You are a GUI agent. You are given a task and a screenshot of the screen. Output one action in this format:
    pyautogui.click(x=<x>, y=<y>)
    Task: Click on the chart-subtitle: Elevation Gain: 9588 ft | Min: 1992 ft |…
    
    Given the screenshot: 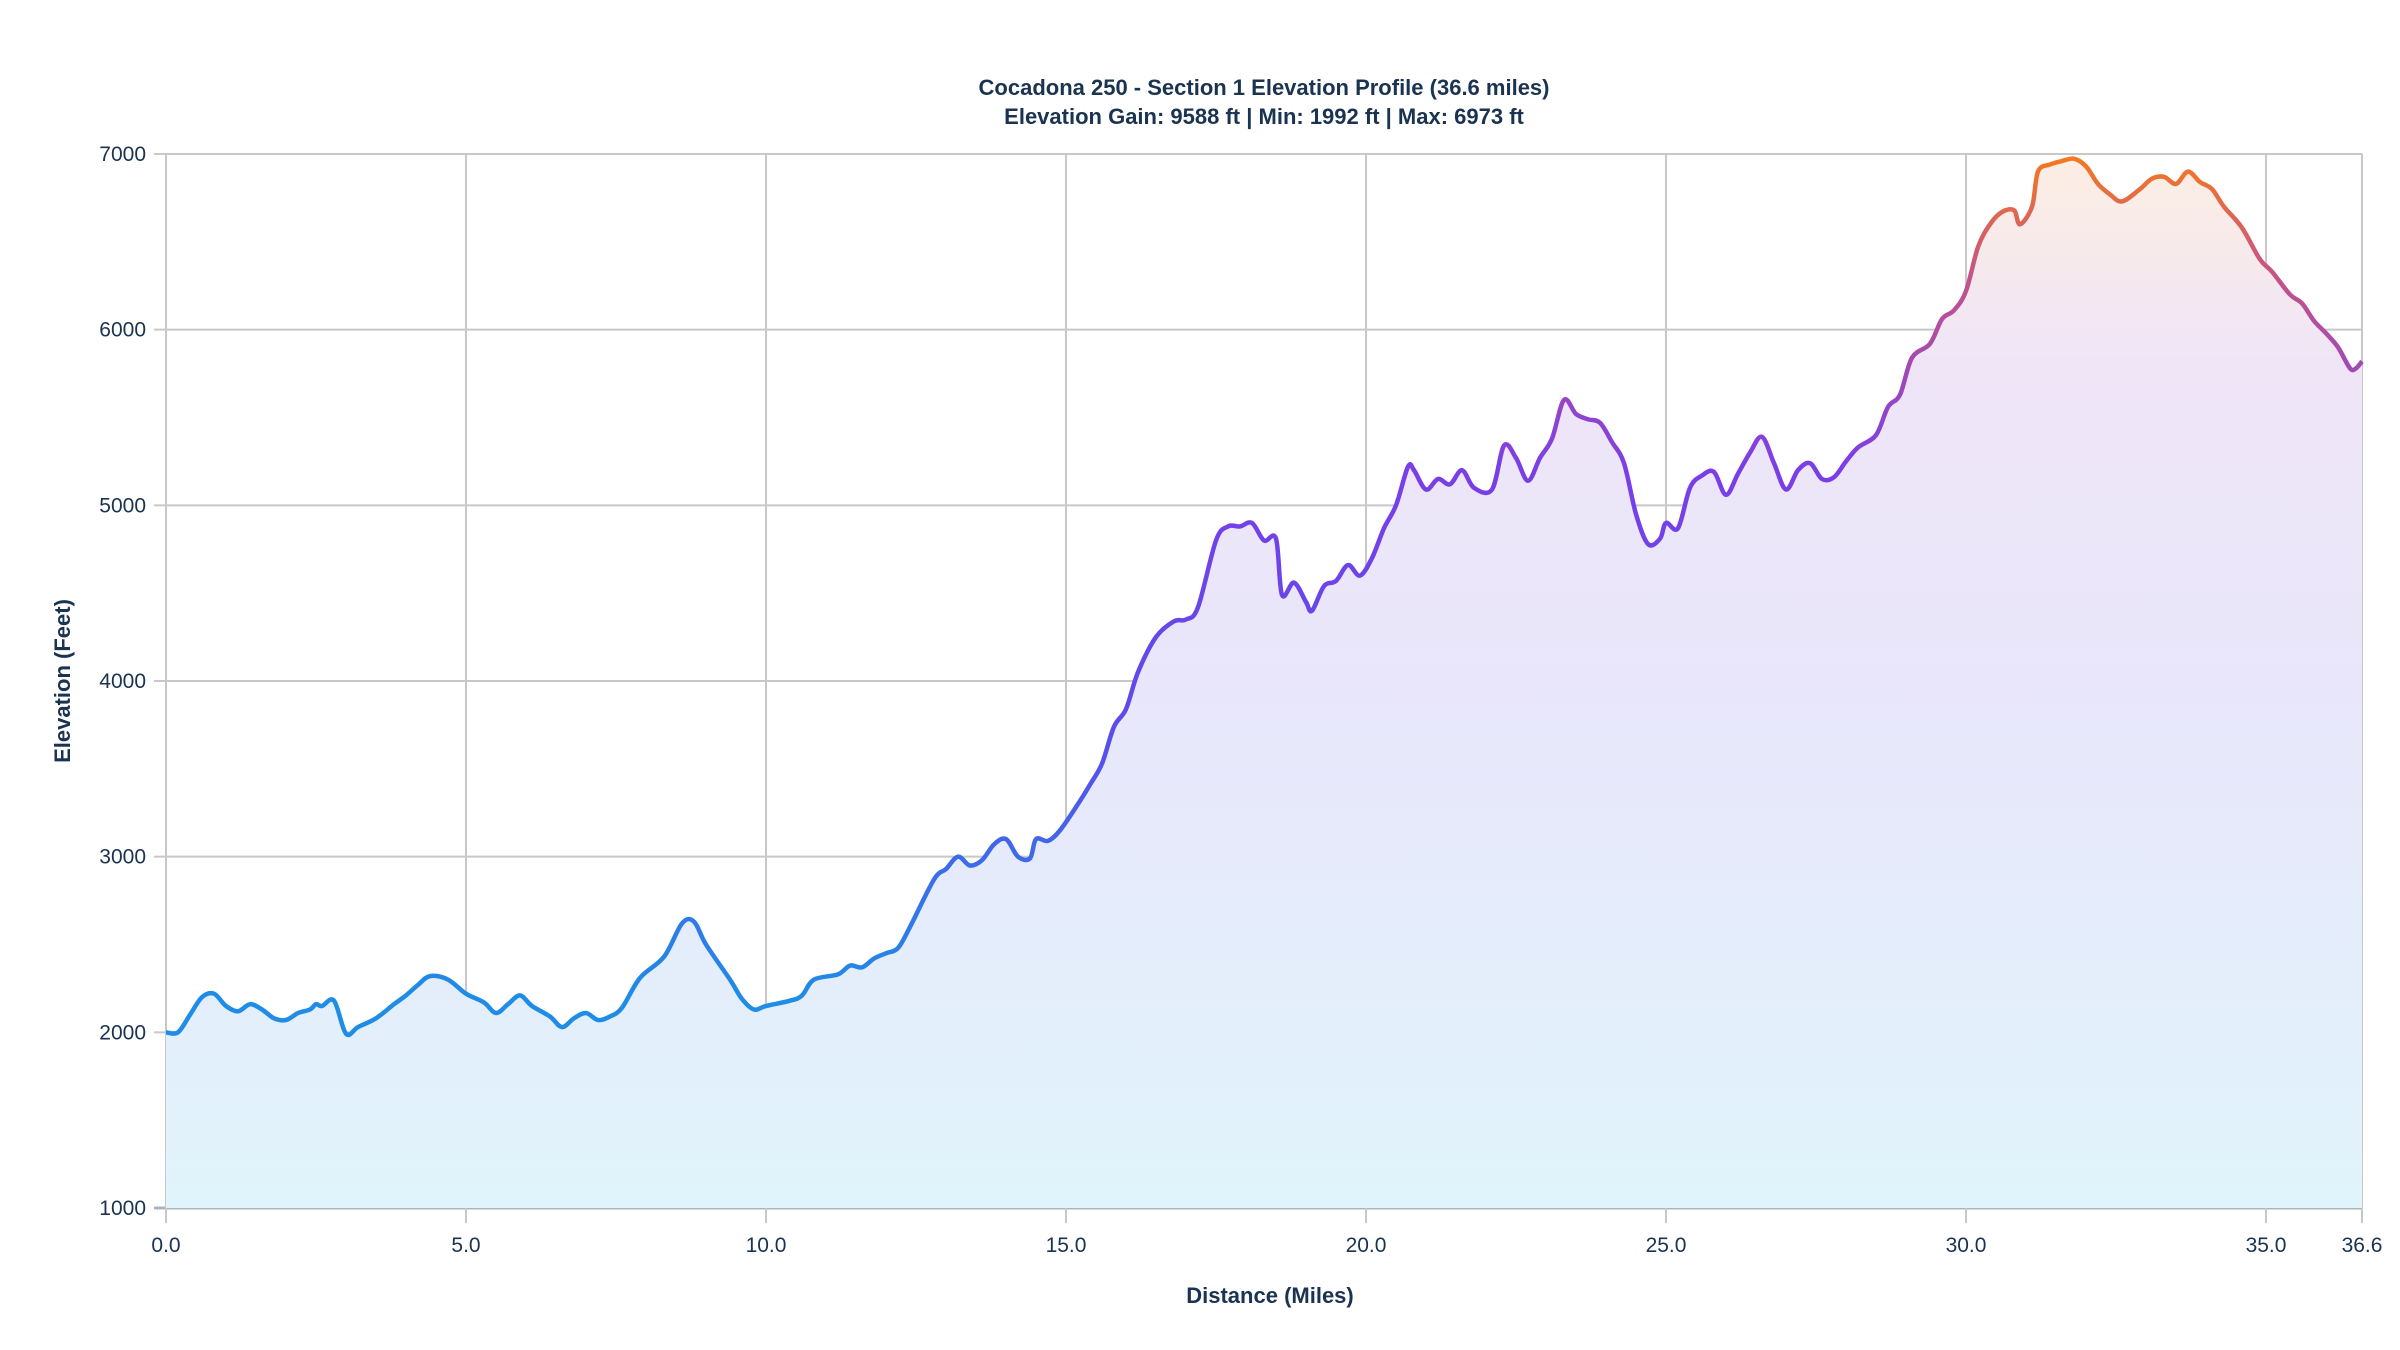 What is the action you would take?
    pyautogui.click(x=1264, y=116)
    